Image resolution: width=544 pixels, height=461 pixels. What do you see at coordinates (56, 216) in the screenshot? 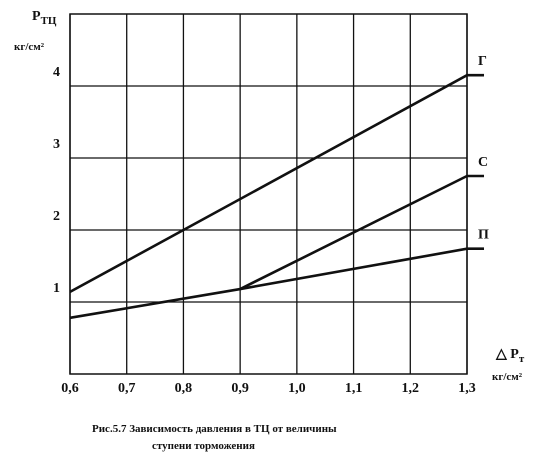
I see `y-tick-label: 2` at bounding box center [56, 216].